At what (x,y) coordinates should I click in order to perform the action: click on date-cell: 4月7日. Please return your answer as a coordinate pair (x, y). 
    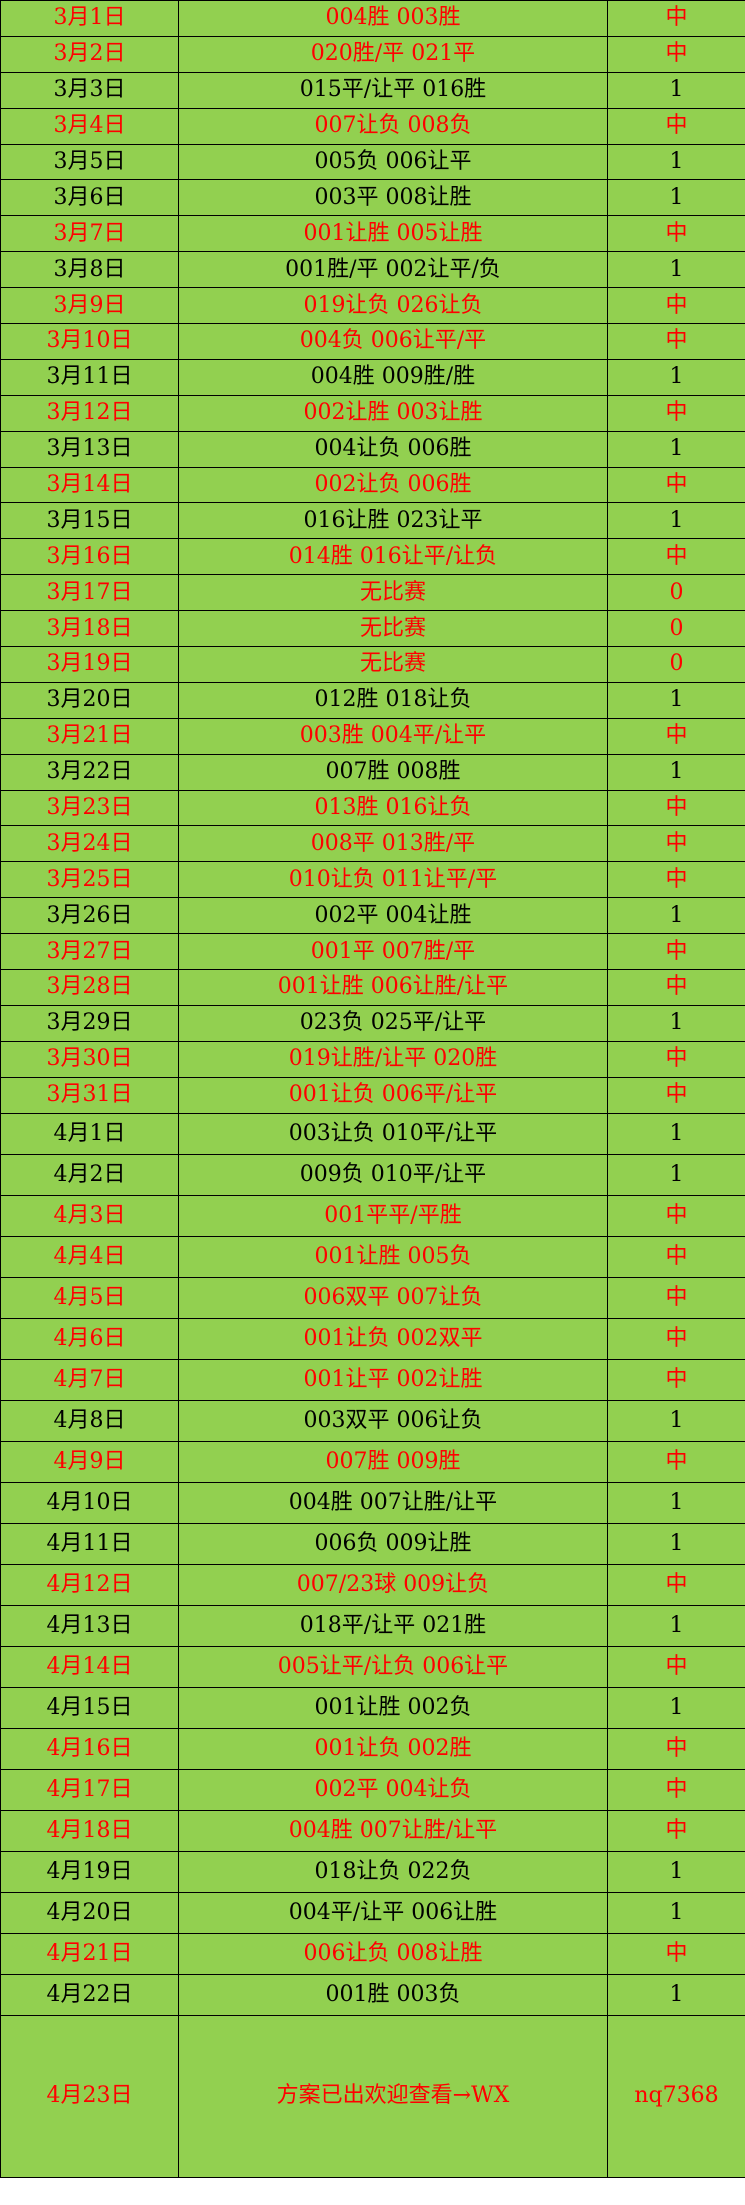
    Looking at the image, I should click on (89, 1379).